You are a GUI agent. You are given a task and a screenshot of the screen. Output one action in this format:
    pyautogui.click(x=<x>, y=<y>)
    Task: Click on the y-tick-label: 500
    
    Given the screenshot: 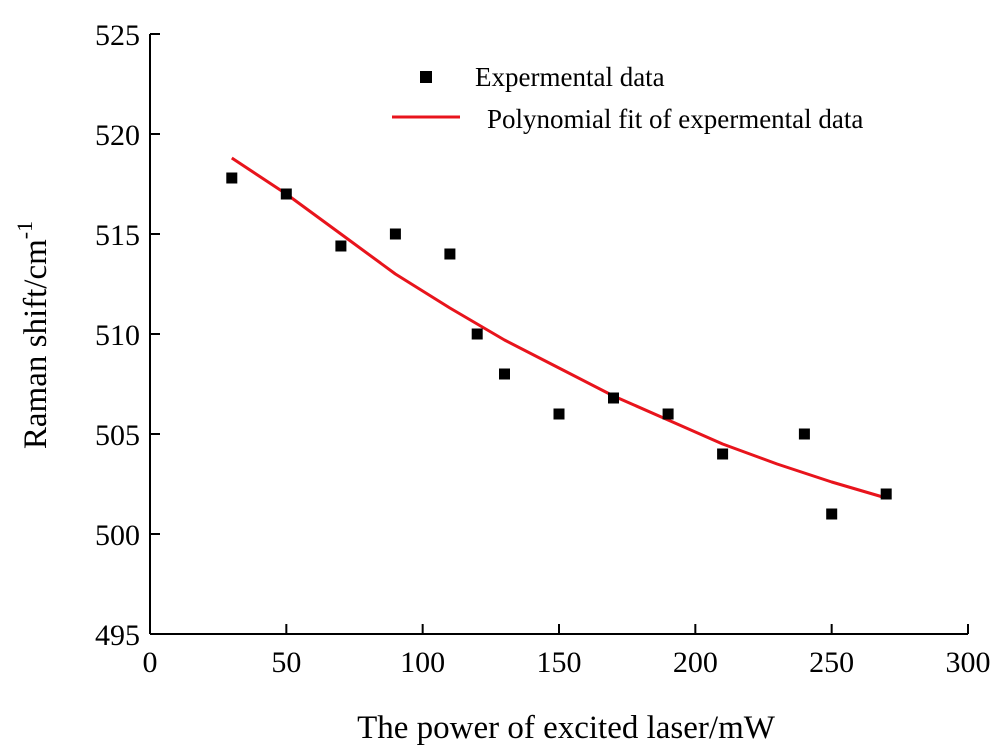 What is the action you would take?
    pyautogui.click(x=117, y=535)
    